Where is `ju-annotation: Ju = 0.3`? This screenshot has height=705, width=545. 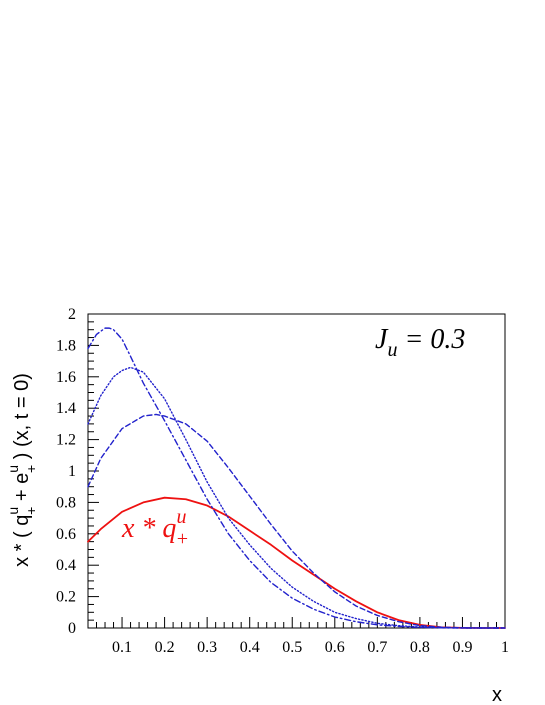
ju-annotation: Ju = 0.3 is located at coordinates (420, 342).